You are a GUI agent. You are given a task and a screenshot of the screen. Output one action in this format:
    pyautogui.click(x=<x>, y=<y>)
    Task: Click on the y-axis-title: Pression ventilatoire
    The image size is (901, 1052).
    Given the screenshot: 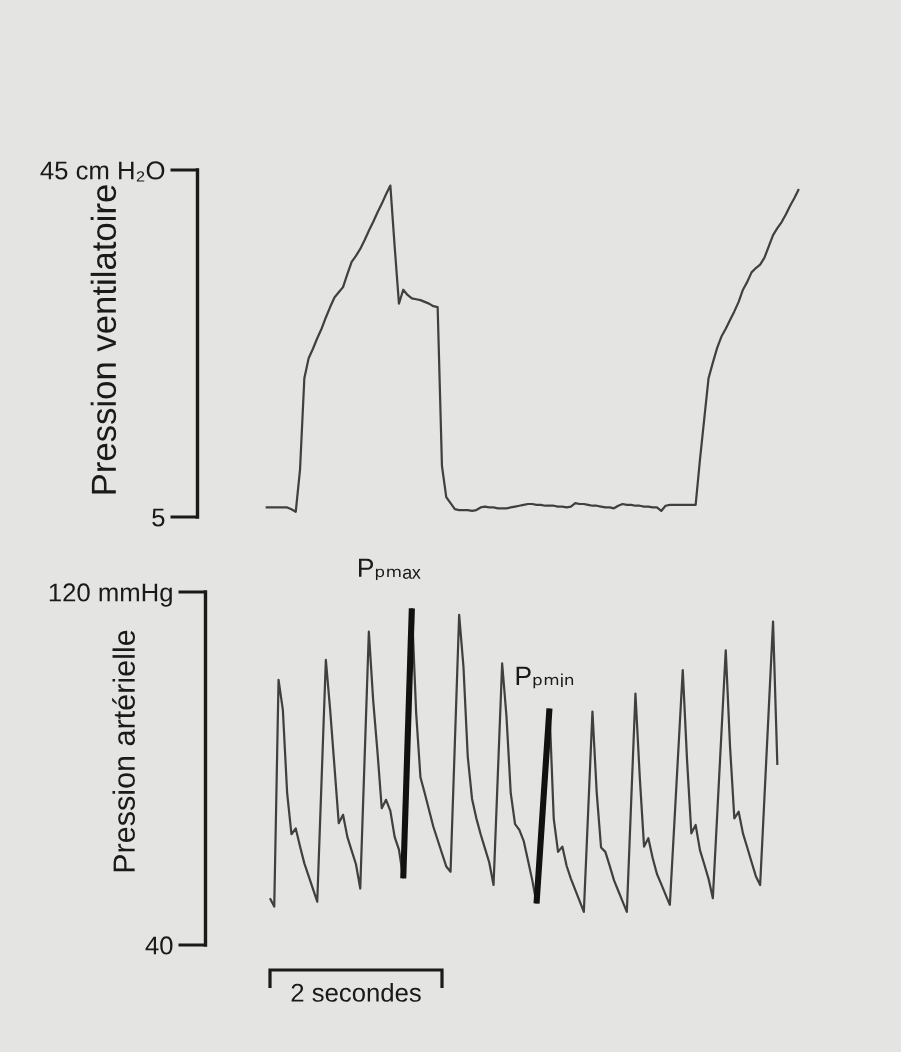 What is the action you would take?
    pyautogui.click(x=103, y=339)
    